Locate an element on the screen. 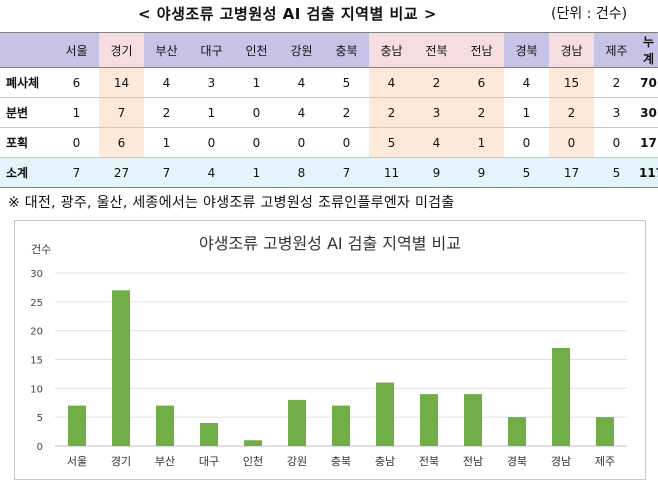 The width and height of the screenshot is (658, 483). table-header-row: 서울 경기 부산 대구 인천 강원 충북 충남 전북 전남 경북 경남 제주 누계 is located at coordinates (329, 50).